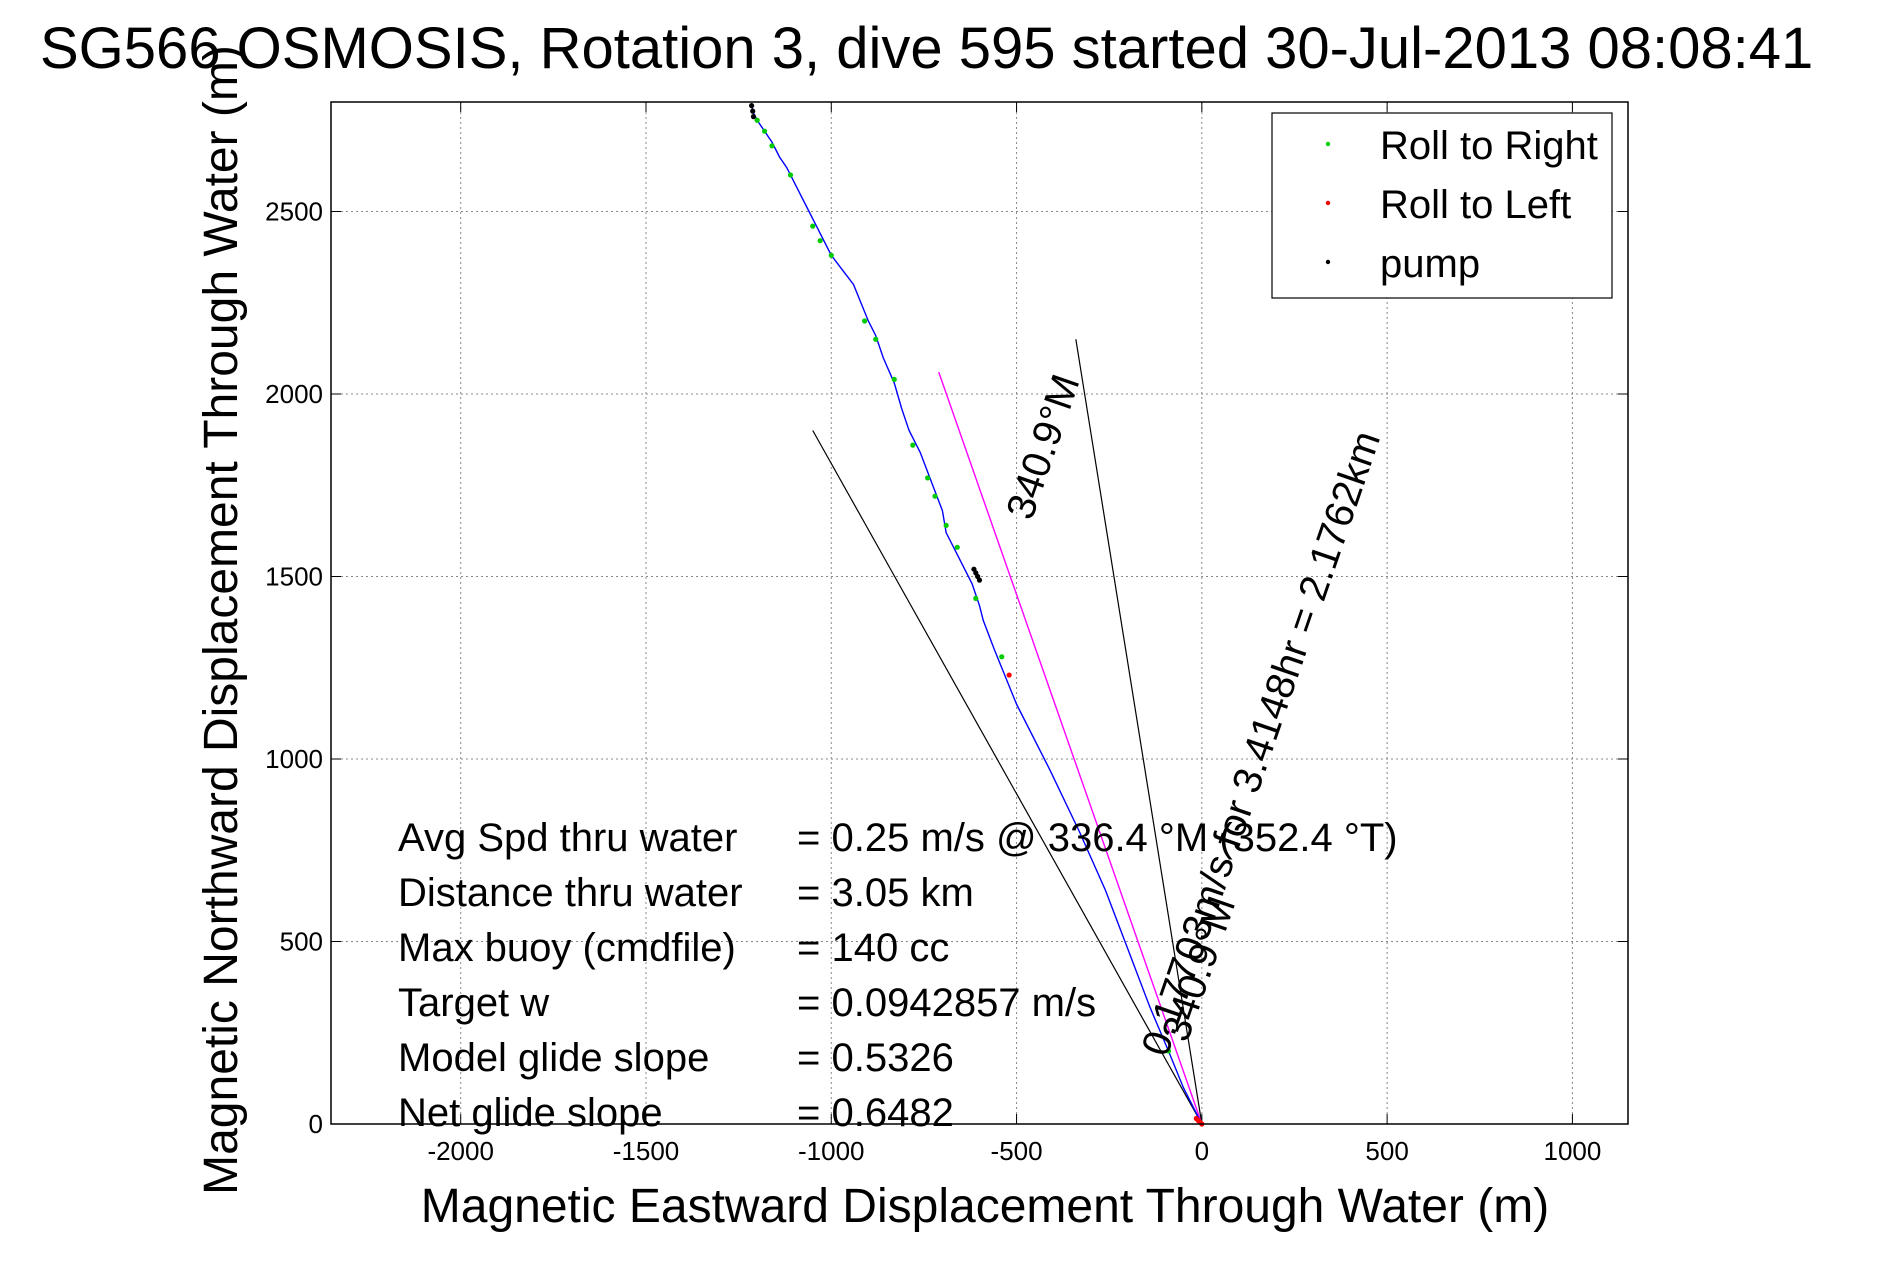 This screenshot has width=1891, height=1262. What do you see at coordinates (1572, 1151) in the screenshot?
I see `x-tick-label: 1000` at bounding box center [1572, 1151].